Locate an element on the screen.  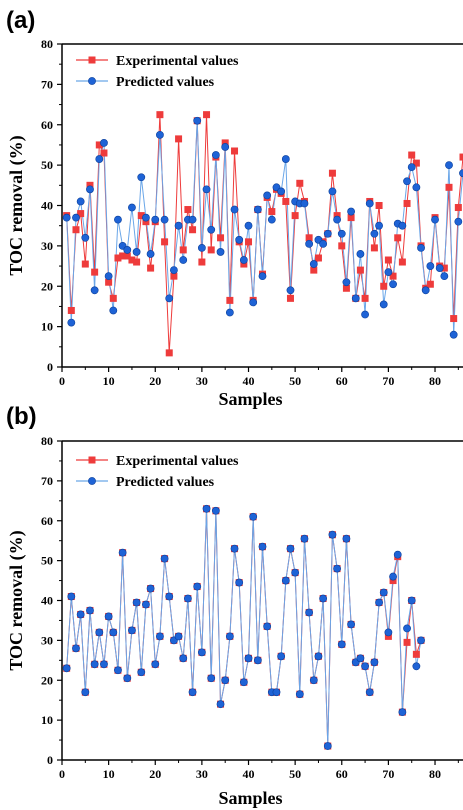
y-tick-label: 50 is located at coordinates (47, 561).